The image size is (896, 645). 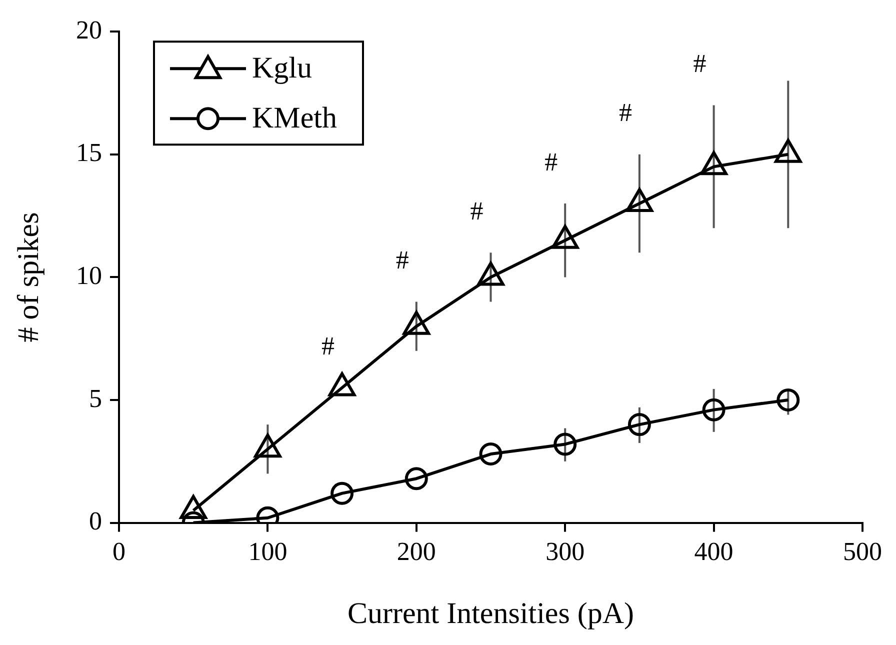 What do you see at coordinates (565, 551) in the screenshot?
I see `x-tick-label: 300` at bounding box center [565, 551].